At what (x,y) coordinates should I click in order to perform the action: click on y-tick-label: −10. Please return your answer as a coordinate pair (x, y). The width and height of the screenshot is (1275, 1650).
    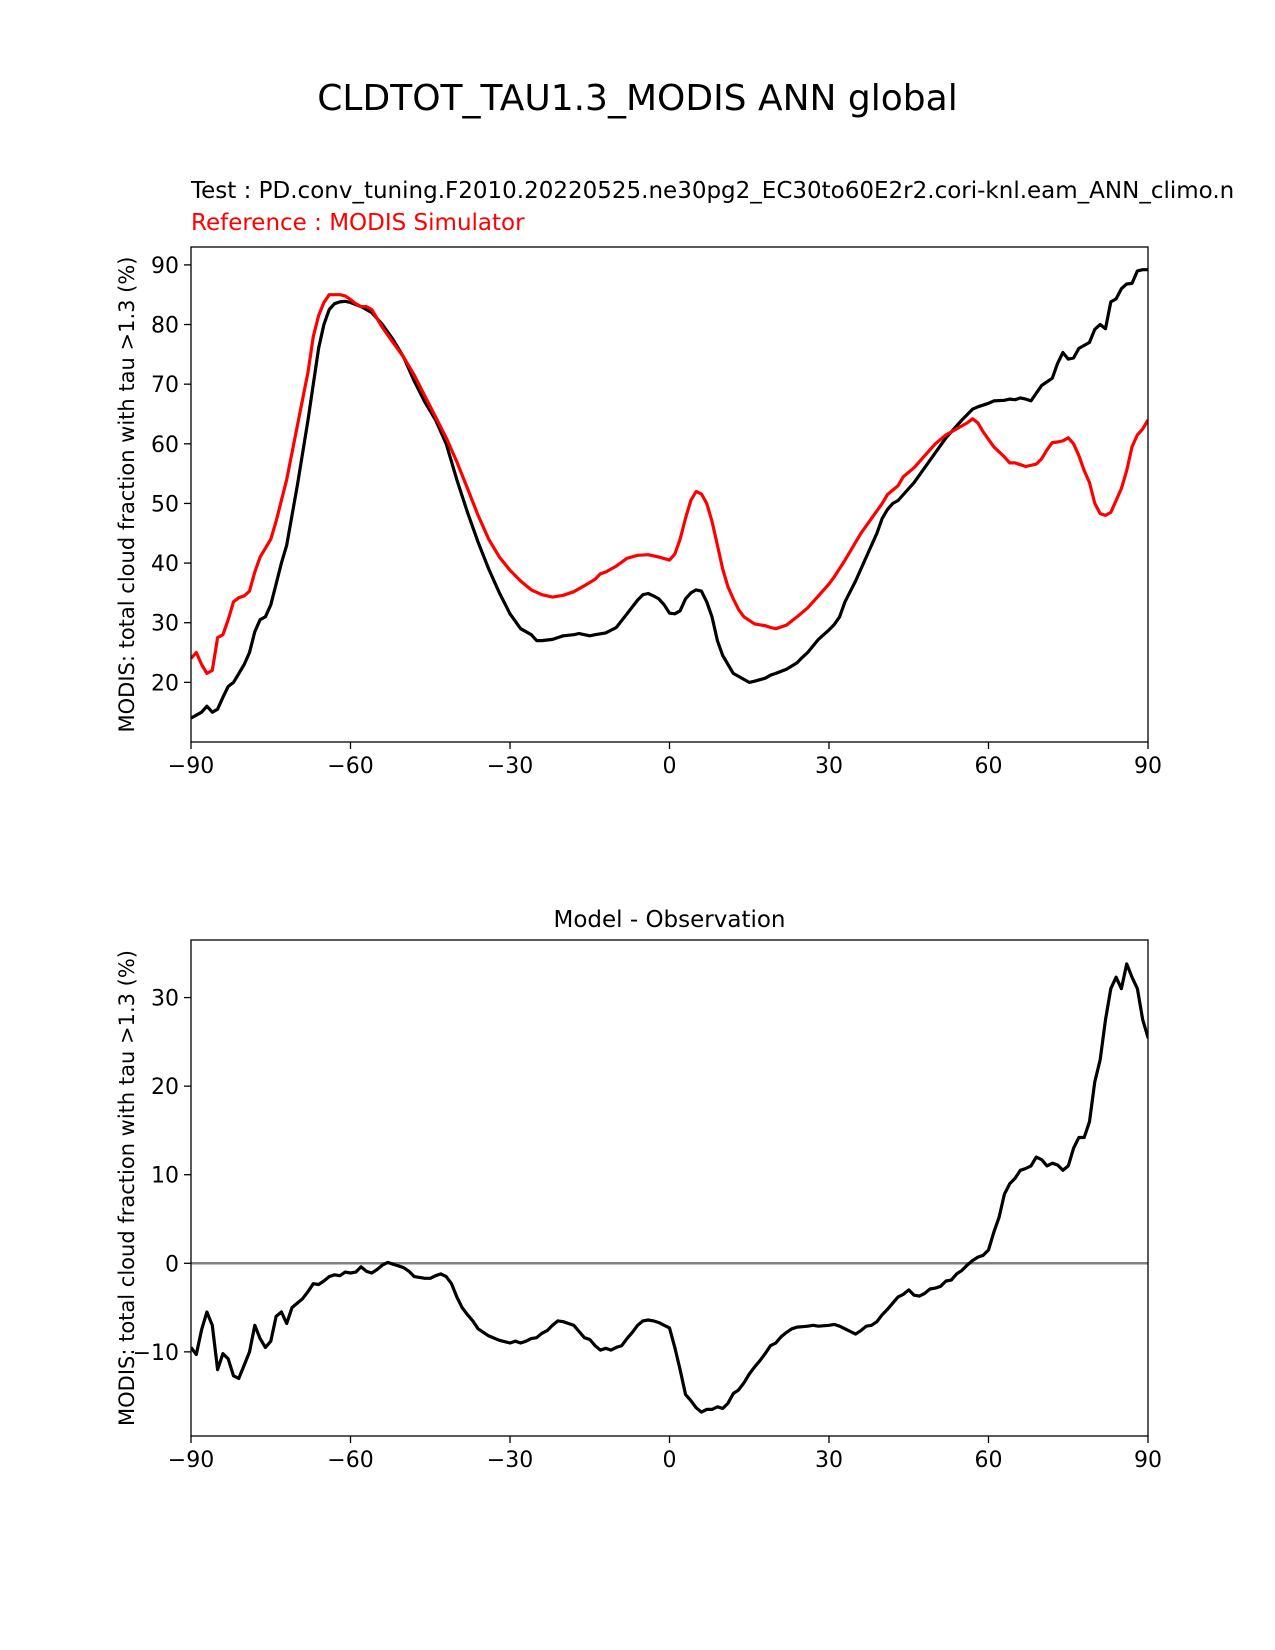
    Looking at the image, I should click on (156, 1353).